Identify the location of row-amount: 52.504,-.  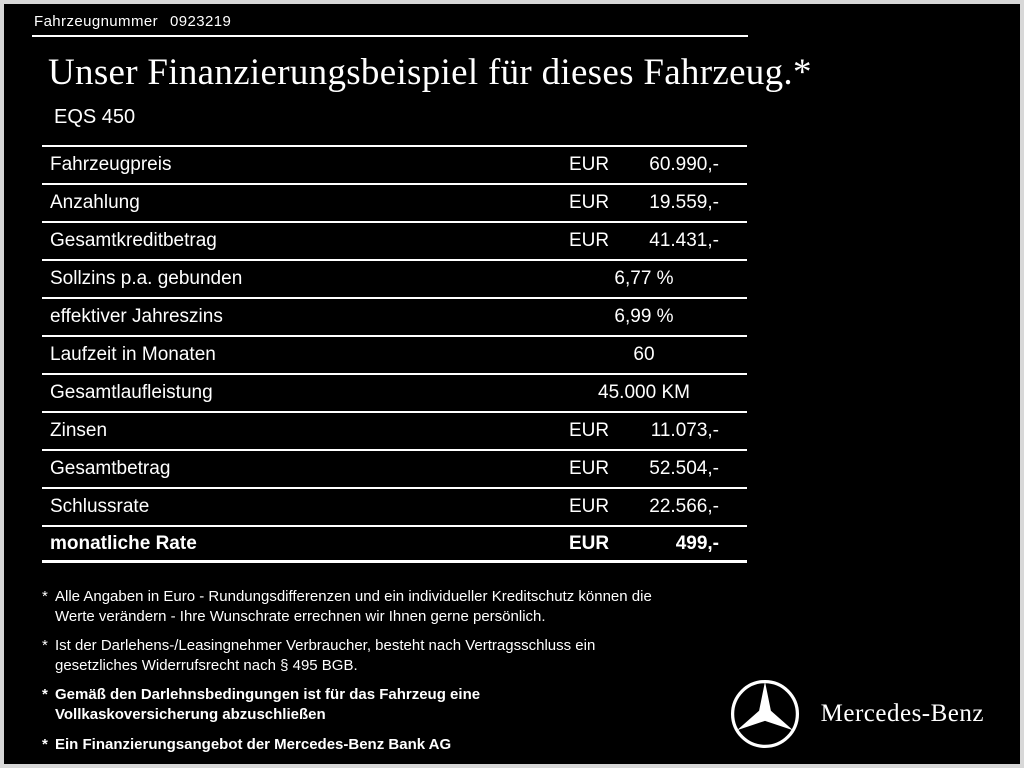
(684, 468).